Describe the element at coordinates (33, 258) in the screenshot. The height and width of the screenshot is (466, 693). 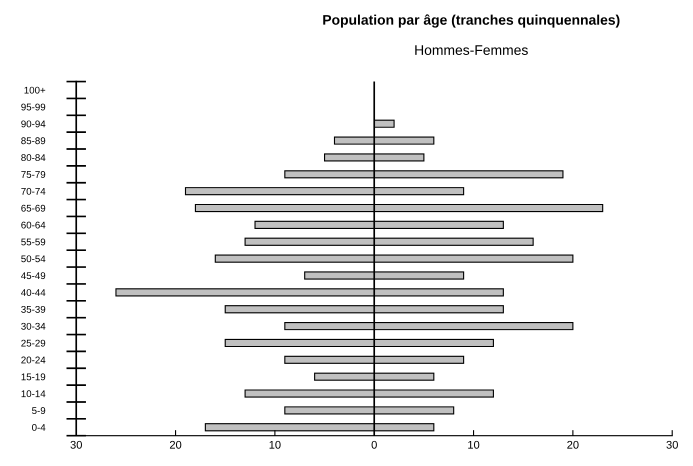
I see `y-tick-label: 50-54` at that location.